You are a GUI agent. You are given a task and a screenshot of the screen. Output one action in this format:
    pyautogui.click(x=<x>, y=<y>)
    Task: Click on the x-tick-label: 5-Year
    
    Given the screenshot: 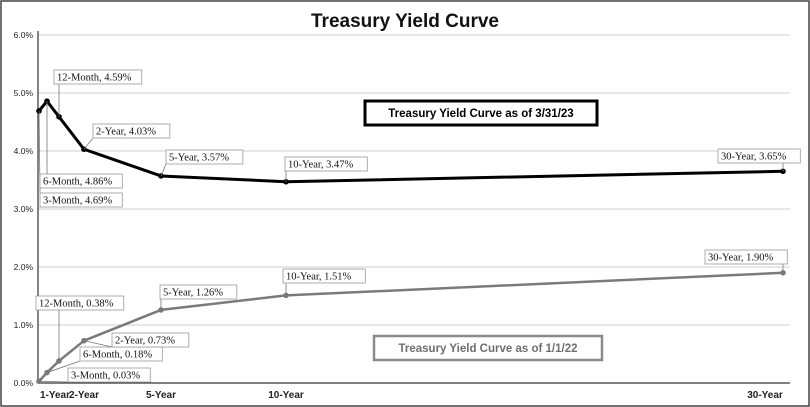 What is the action you would take?
    pyautogui.click(x=161, y=395)
    